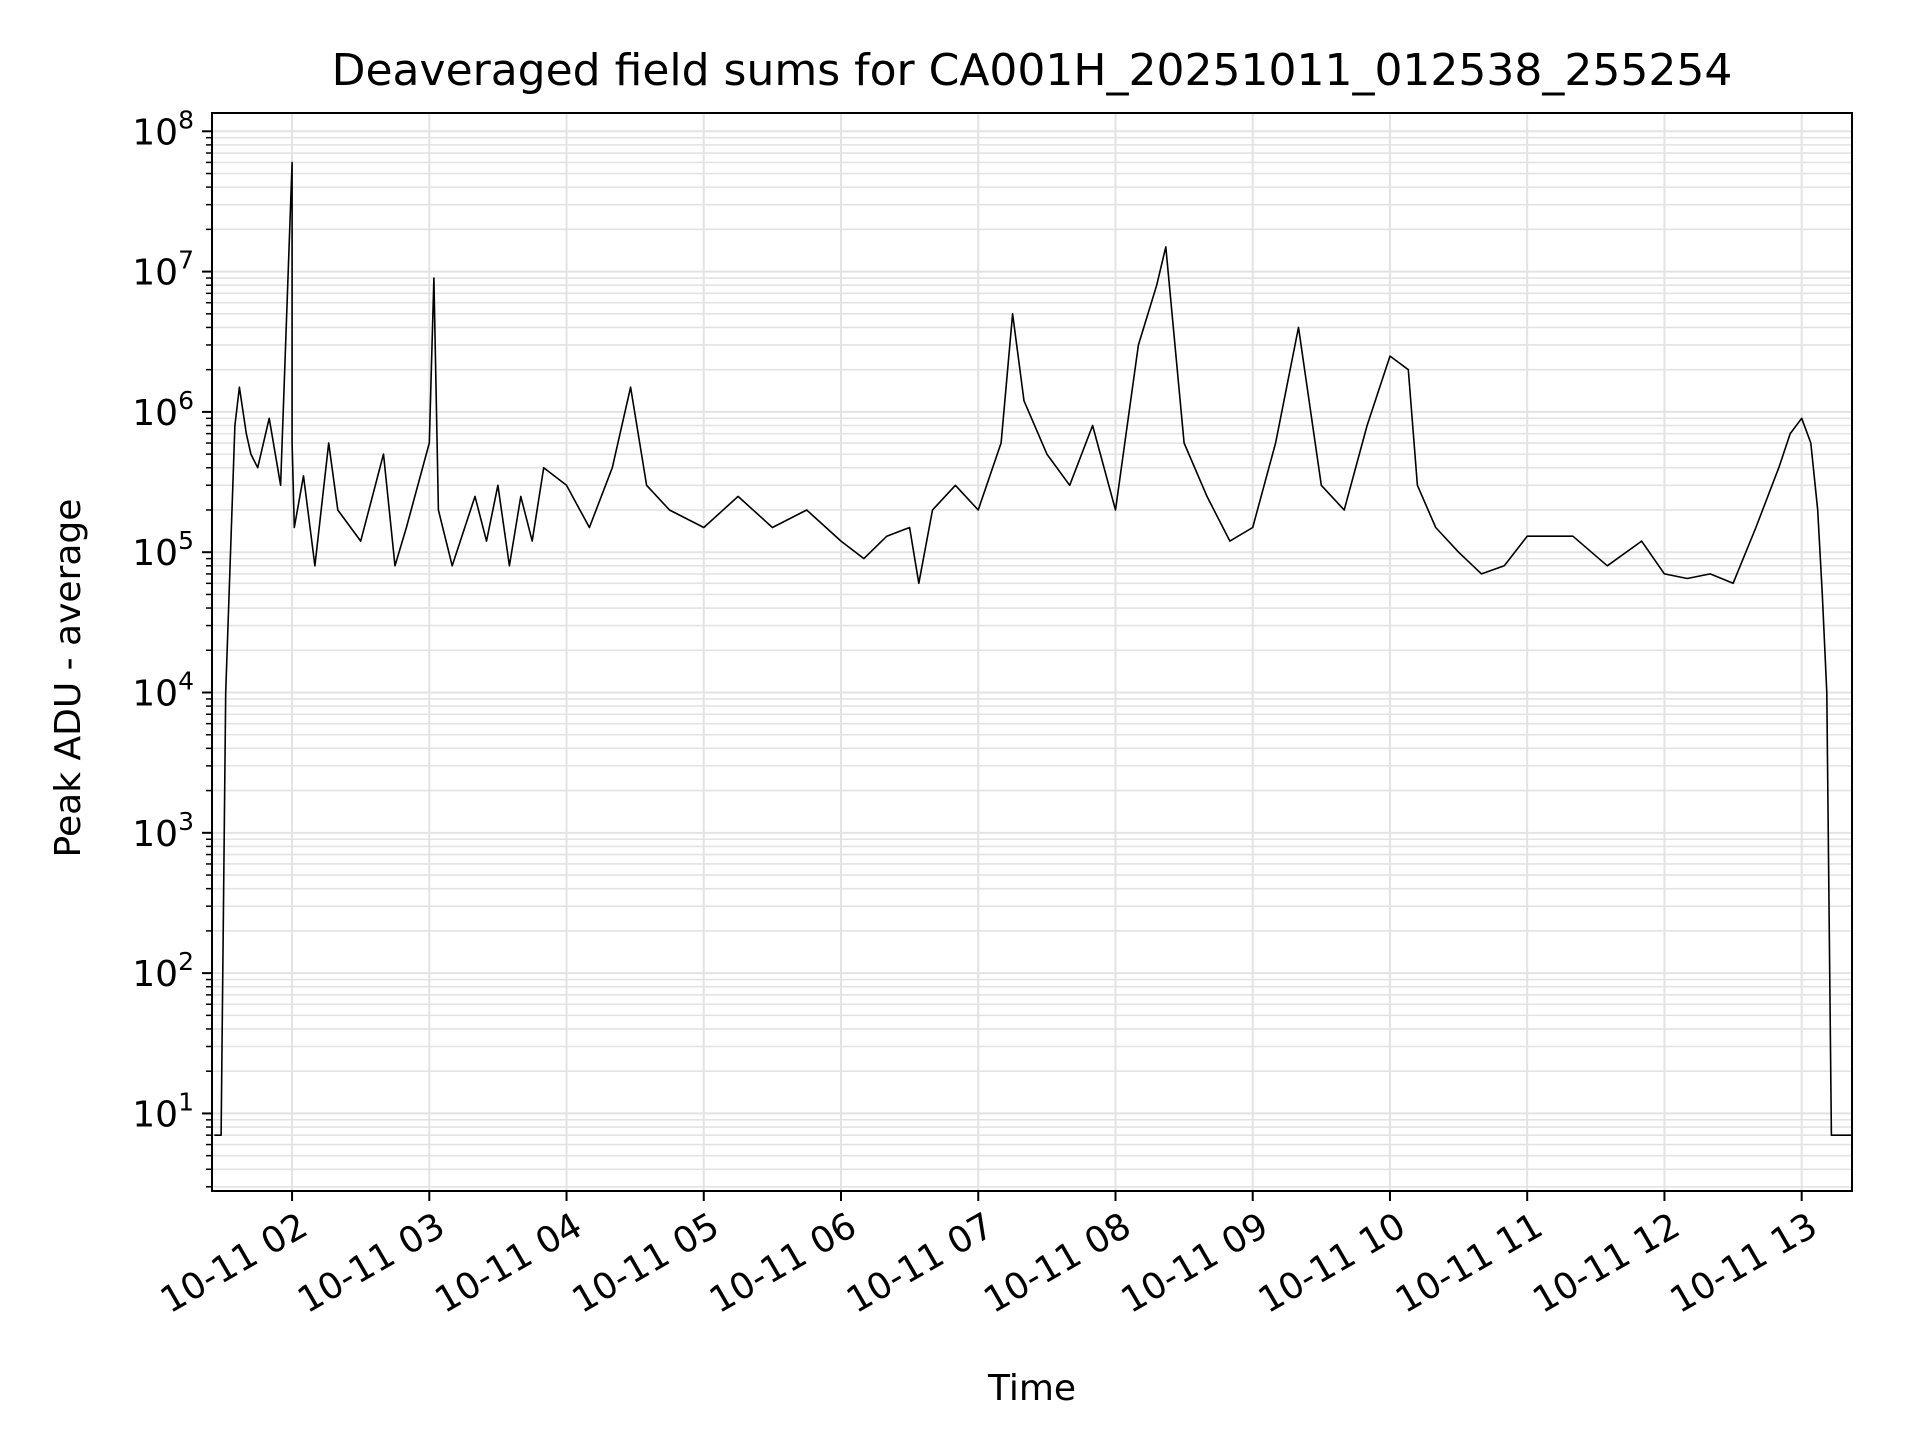  Describe the element at coordinates (163, 691) in the screenshot. I see `y-tick-label: 10⁴` at that location.